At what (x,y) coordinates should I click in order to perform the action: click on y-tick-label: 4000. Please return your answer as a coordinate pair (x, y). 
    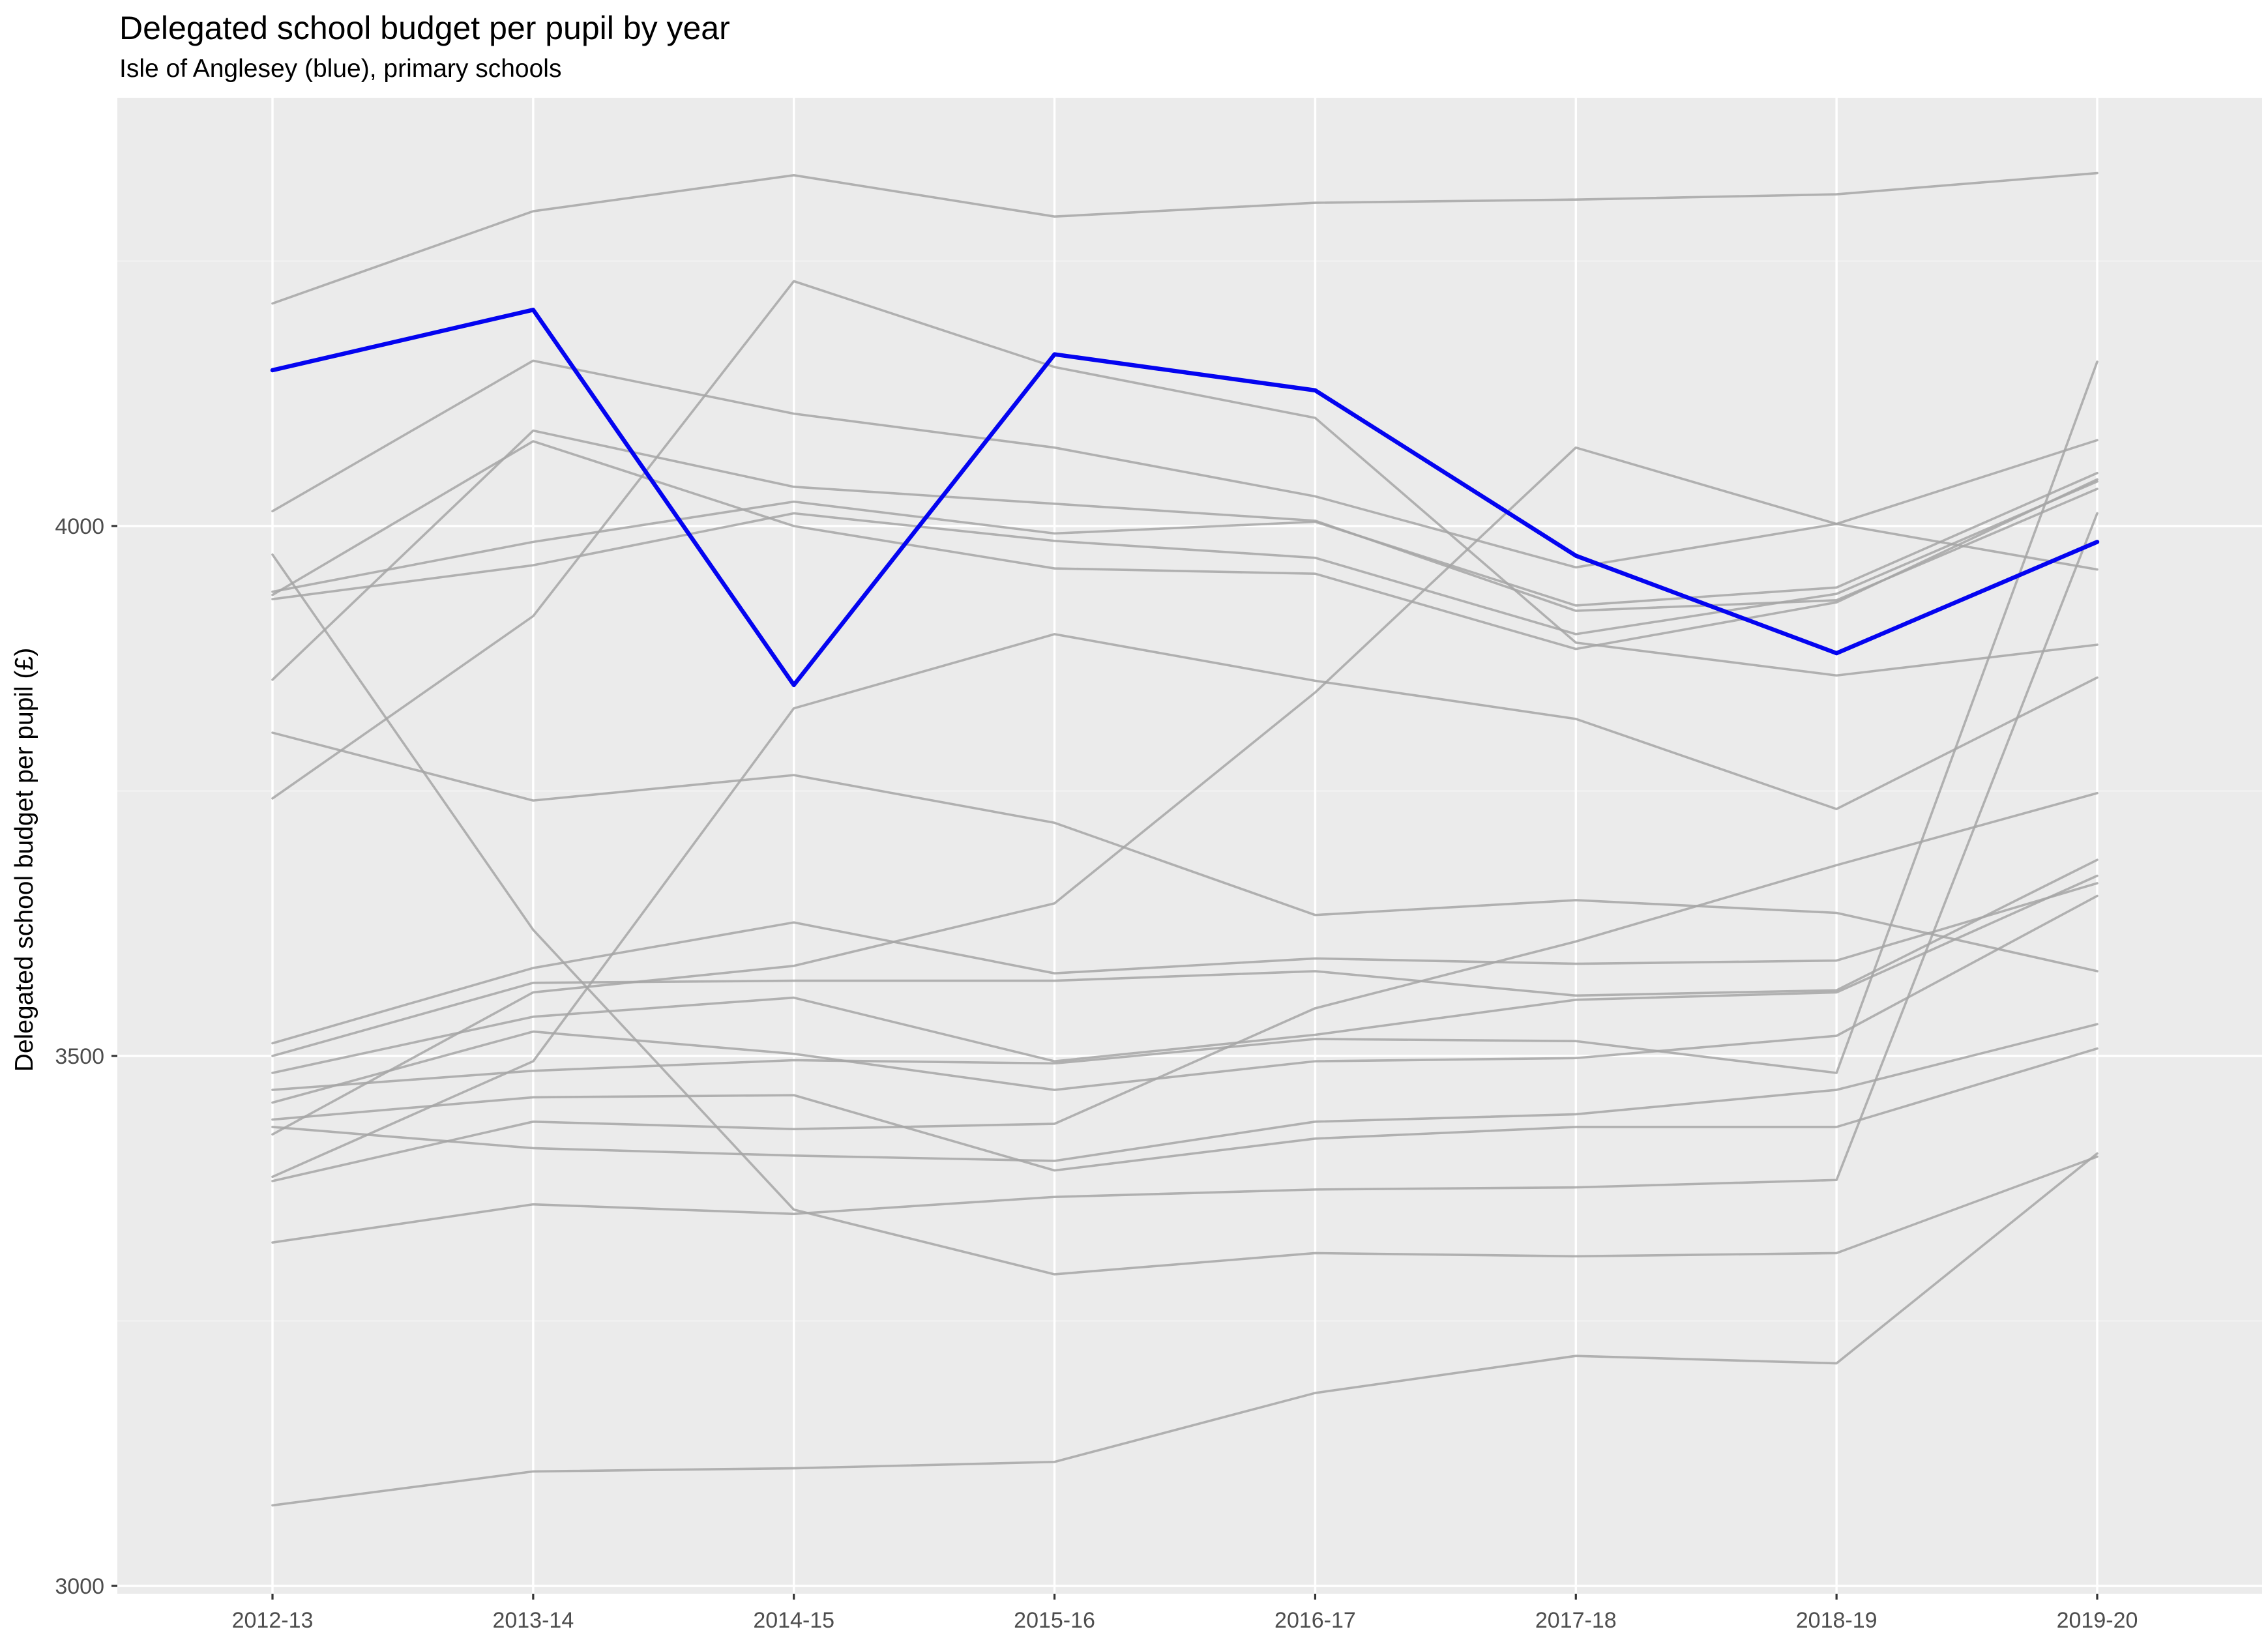
    Looking at the image, I should click on (79, 526).